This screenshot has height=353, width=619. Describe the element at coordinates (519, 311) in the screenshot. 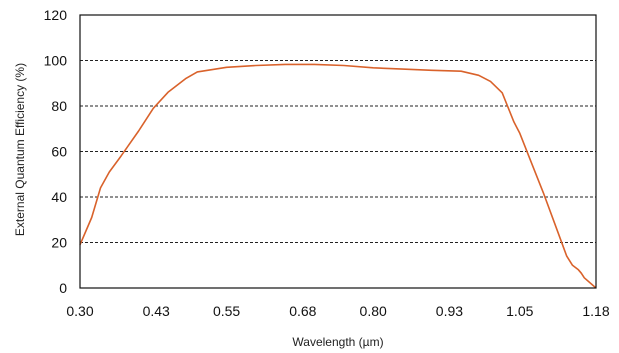

I see `x-tick-label: 1.05` at that location.